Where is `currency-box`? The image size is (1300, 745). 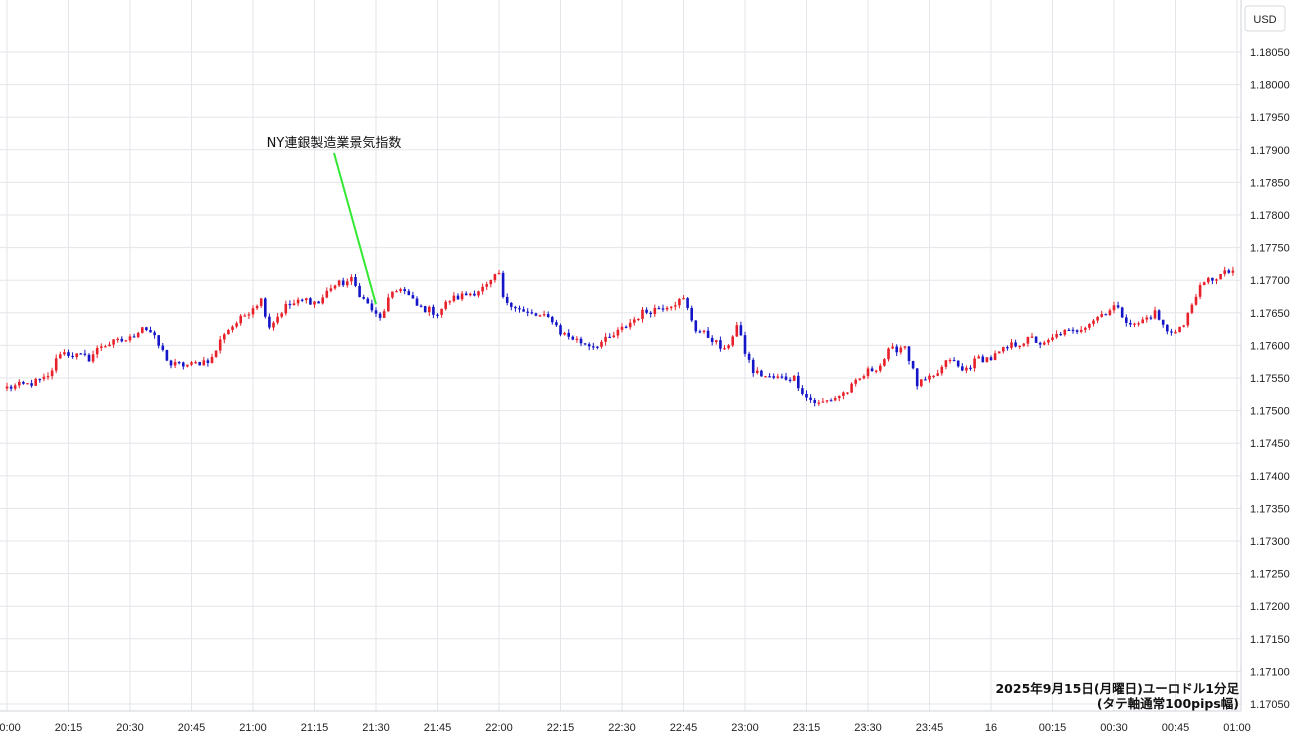 currency-box is located at coordinates (1265, 18).